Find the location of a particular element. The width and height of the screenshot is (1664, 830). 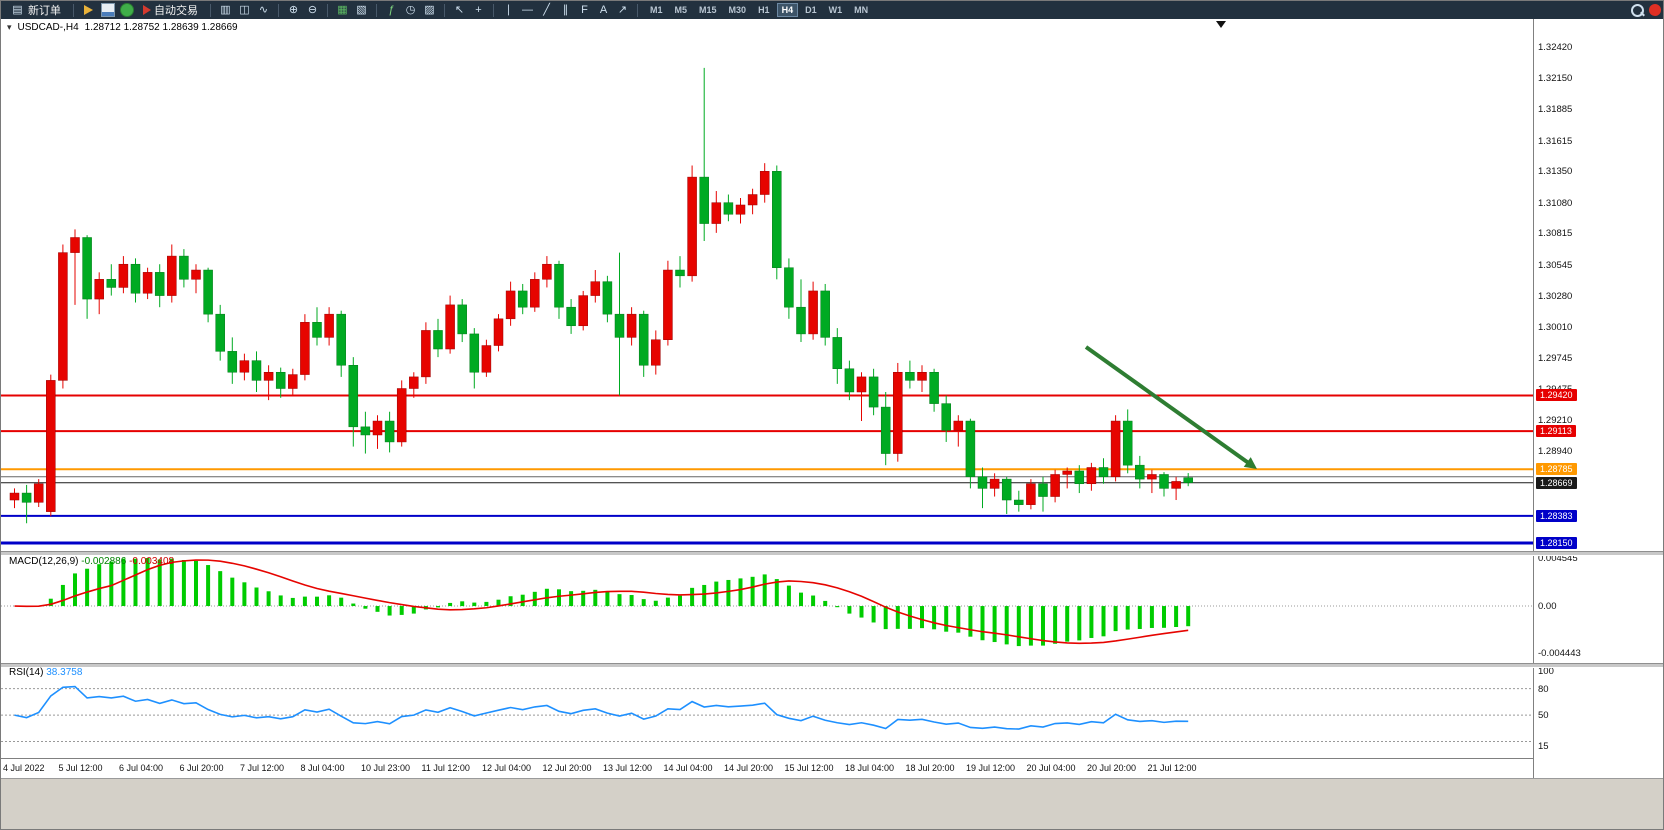

time-label: 14 Jul 04:00 is located at coordinates (688, 768).